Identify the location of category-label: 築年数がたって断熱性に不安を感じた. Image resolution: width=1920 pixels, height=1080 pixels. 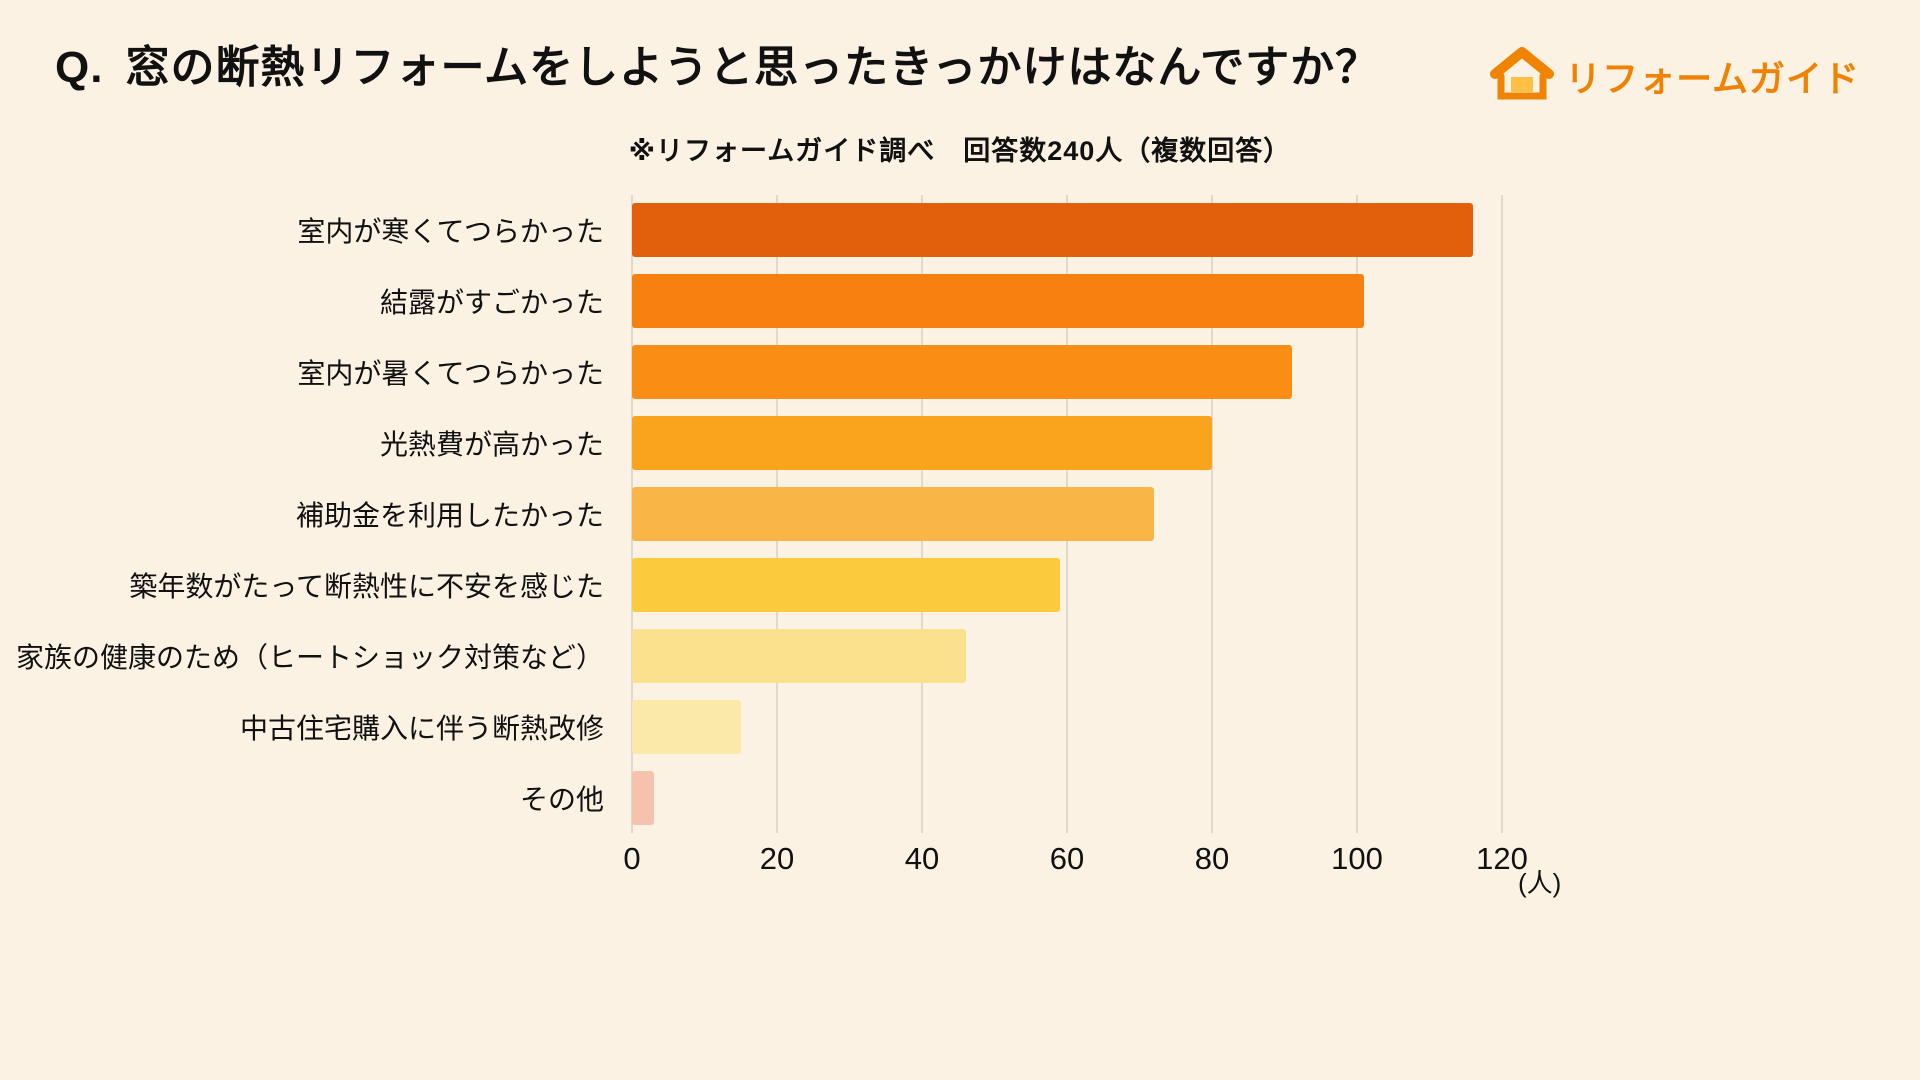
(366, 586).